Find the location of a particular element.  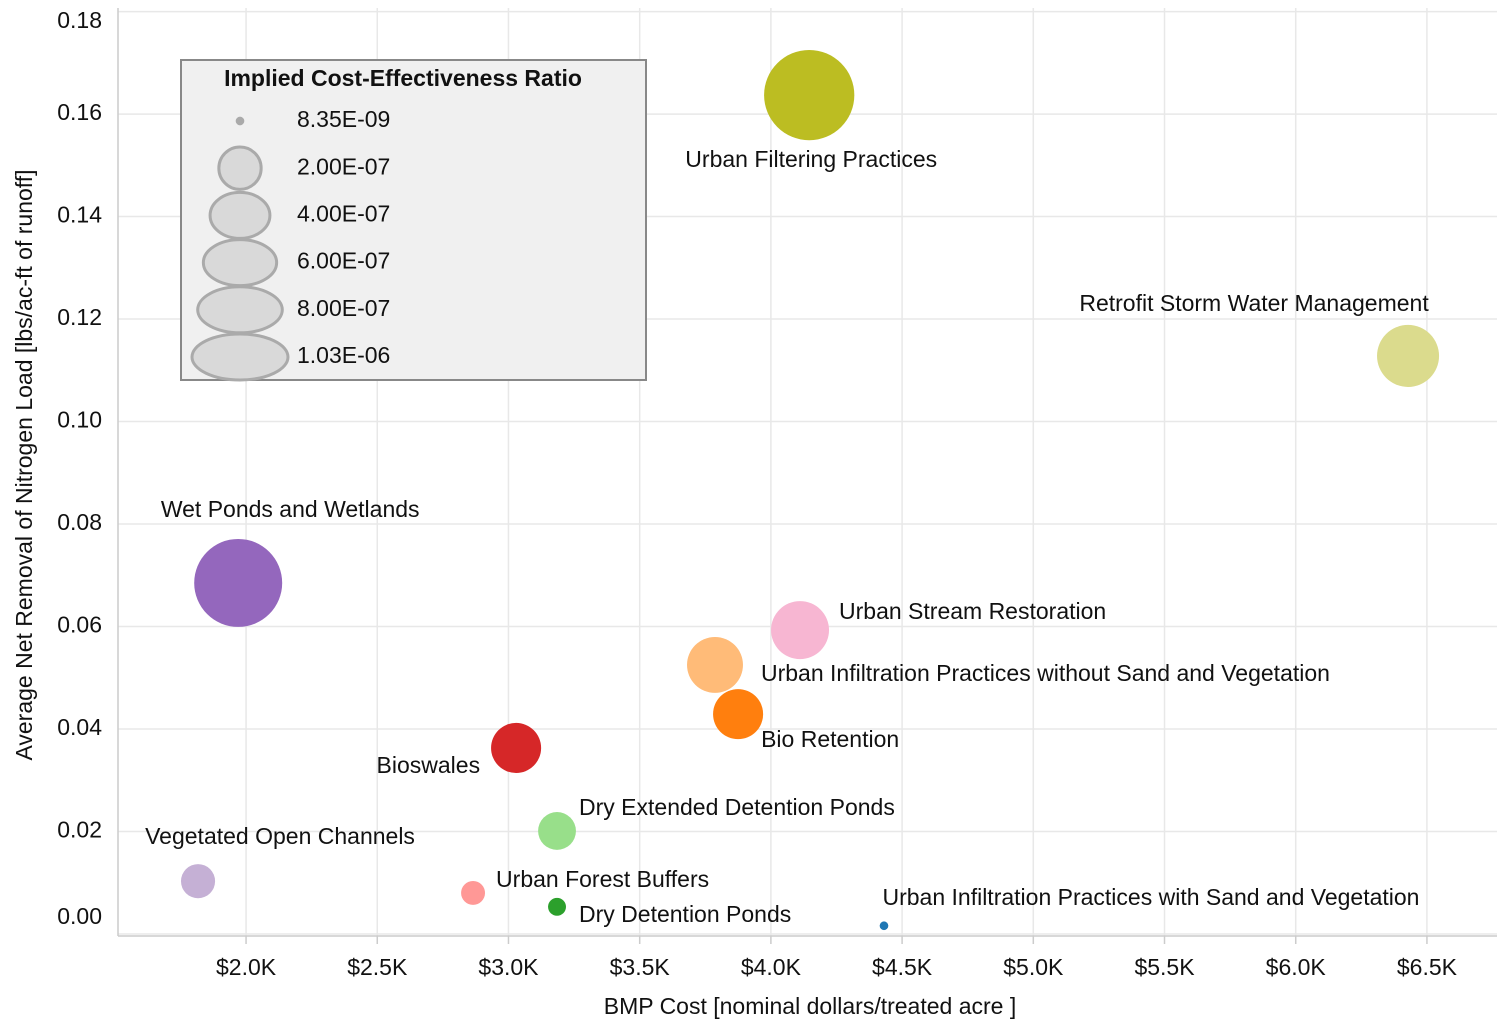

point-label: Retrofit Storm Water Management is located at coordinates (1254, 303).